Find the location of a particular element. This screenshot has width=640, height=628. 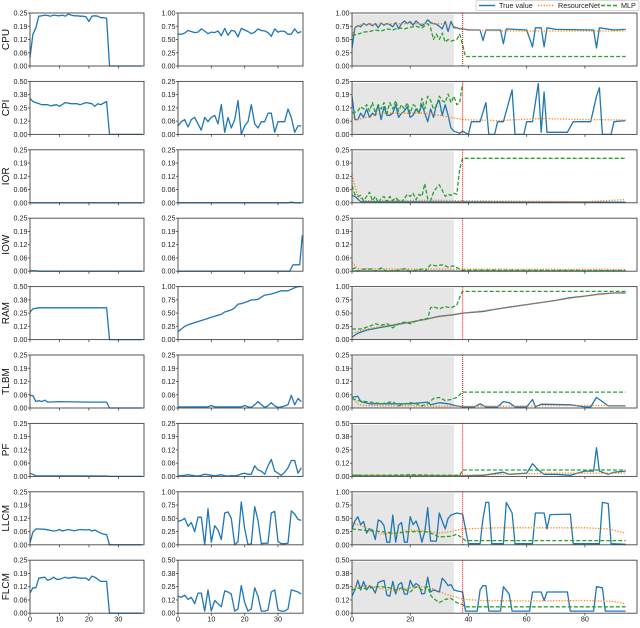

panel-ior-1: 0.00 0.06 0.12 0.19 0.25 is located at coordinates (79, 176).